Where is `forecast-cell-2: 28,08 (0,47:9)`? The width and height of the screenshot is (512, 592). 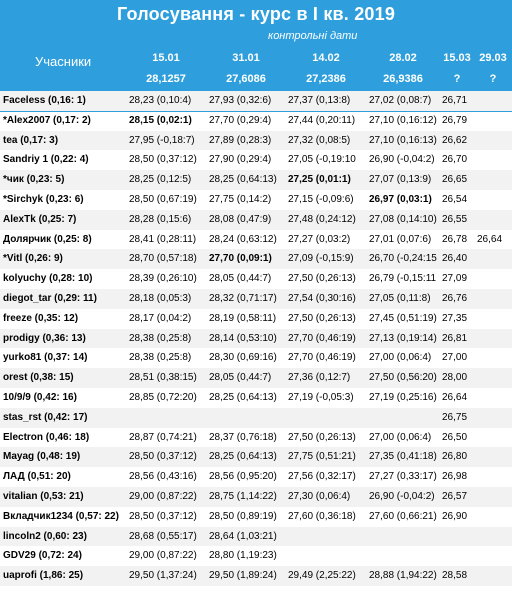 forecast-cell-2: 28,08 (0,47:9) is located at coordinates (240, 219).